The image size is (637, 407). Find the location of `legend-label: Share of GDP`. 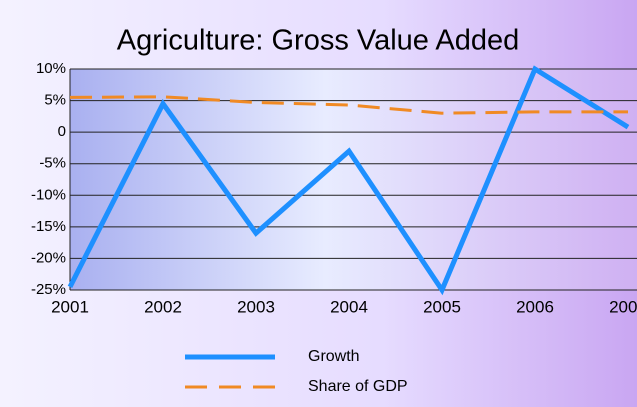

legend-label: Share of GDP is located at coordinates (358, 386).